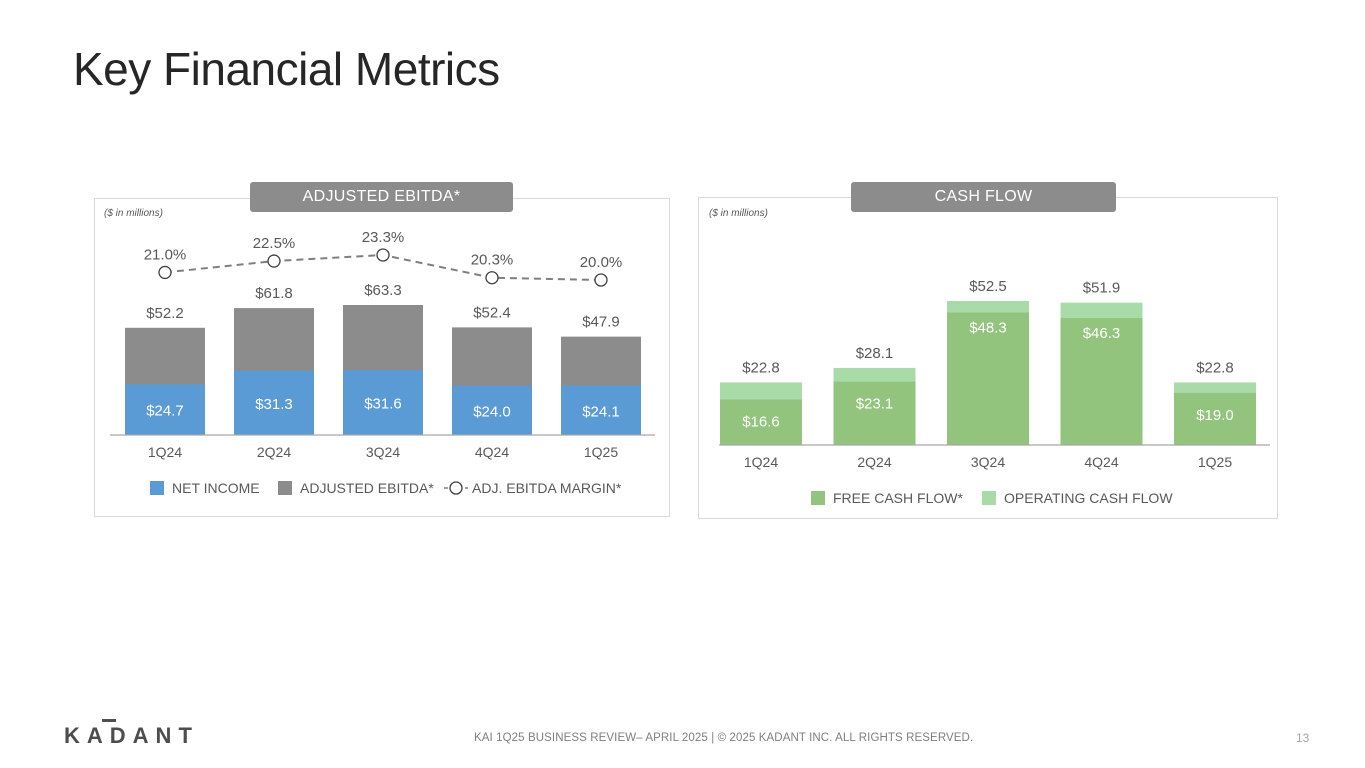  I want to click on page-number: 13, so click(1303, 738).